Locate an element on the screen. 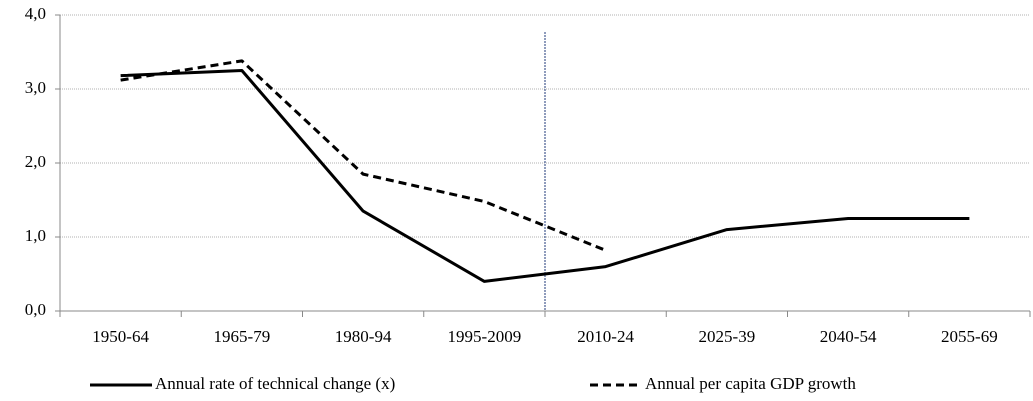  y-tick-label: 3,0 is located at coordinates (35, 87).